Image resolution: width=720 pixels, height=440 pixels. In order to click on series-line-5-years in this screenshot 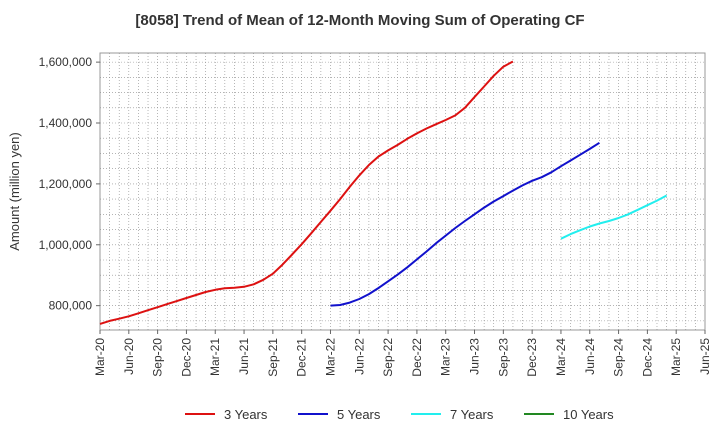, I will do `click(465, 224)`.